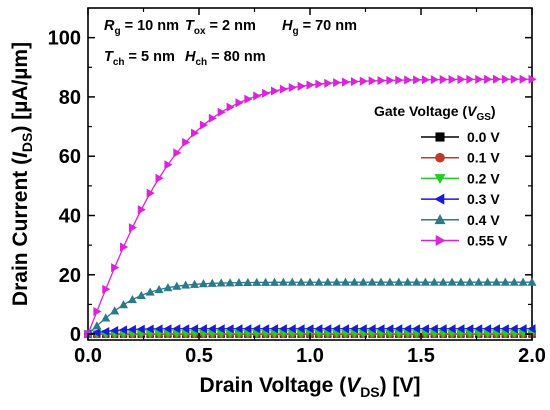 The width and height of the screenshot is (550, 410). I want to click on series-0-3-v, so click(309, 331).